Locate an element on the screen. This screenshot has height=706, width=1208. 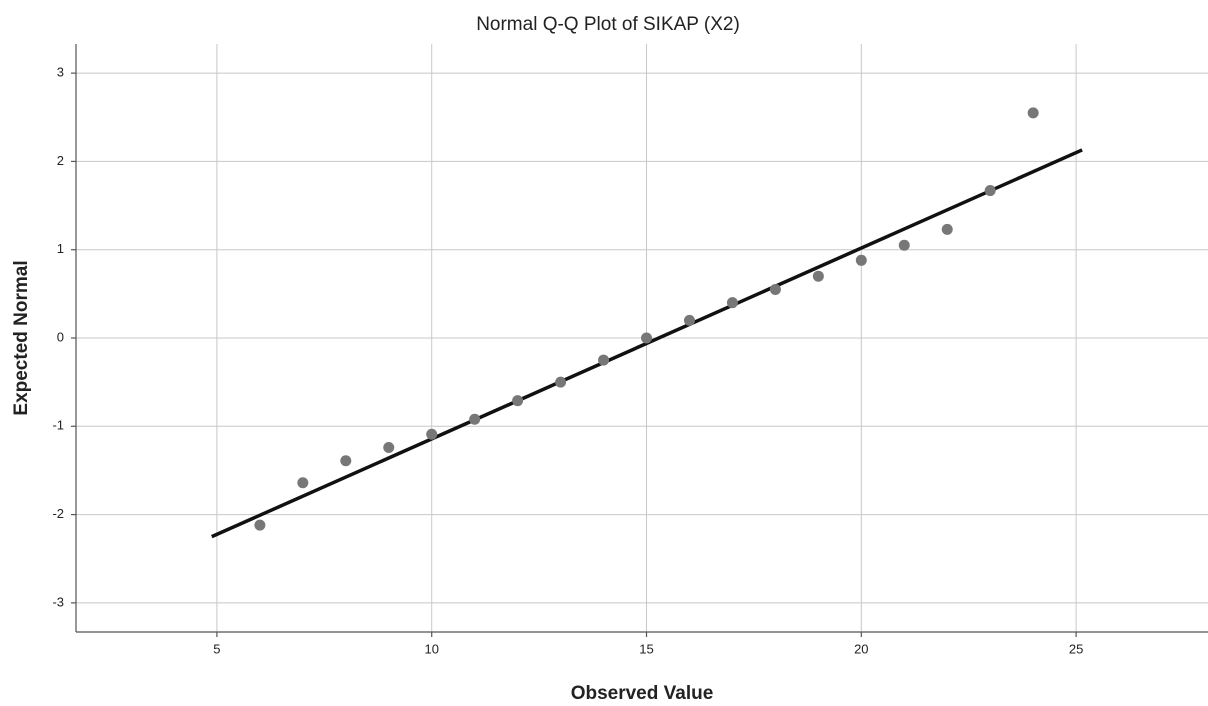
y-tick-label: -1 is located at coordinates (58, 425).